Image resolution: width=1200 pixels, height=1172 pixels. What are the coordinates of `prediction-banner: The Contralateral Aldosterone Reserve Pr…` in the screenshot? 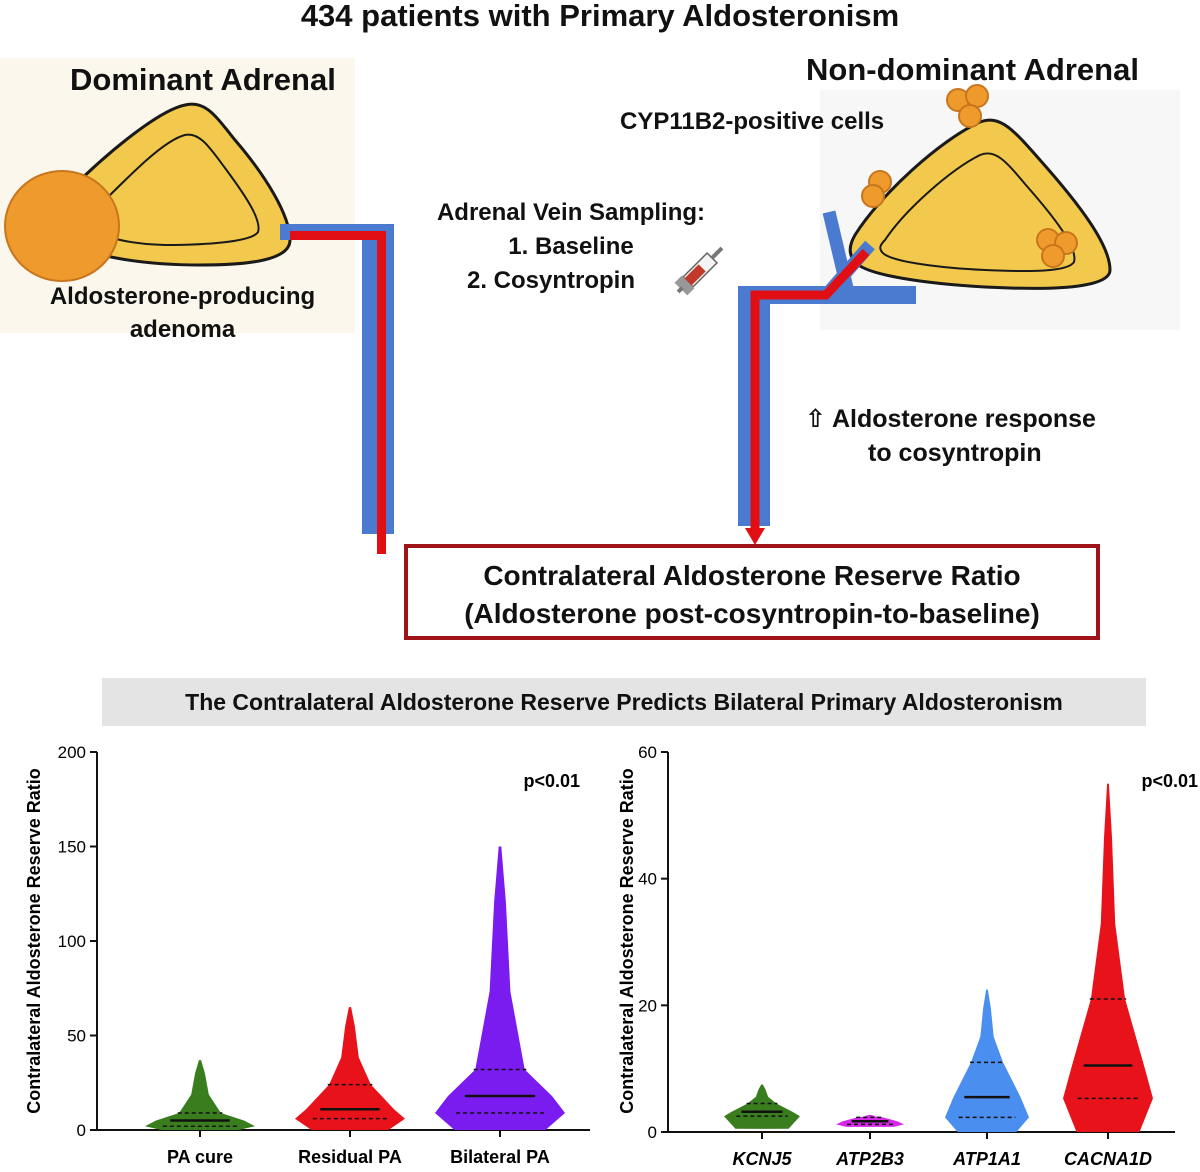 It's located at (624, 702).